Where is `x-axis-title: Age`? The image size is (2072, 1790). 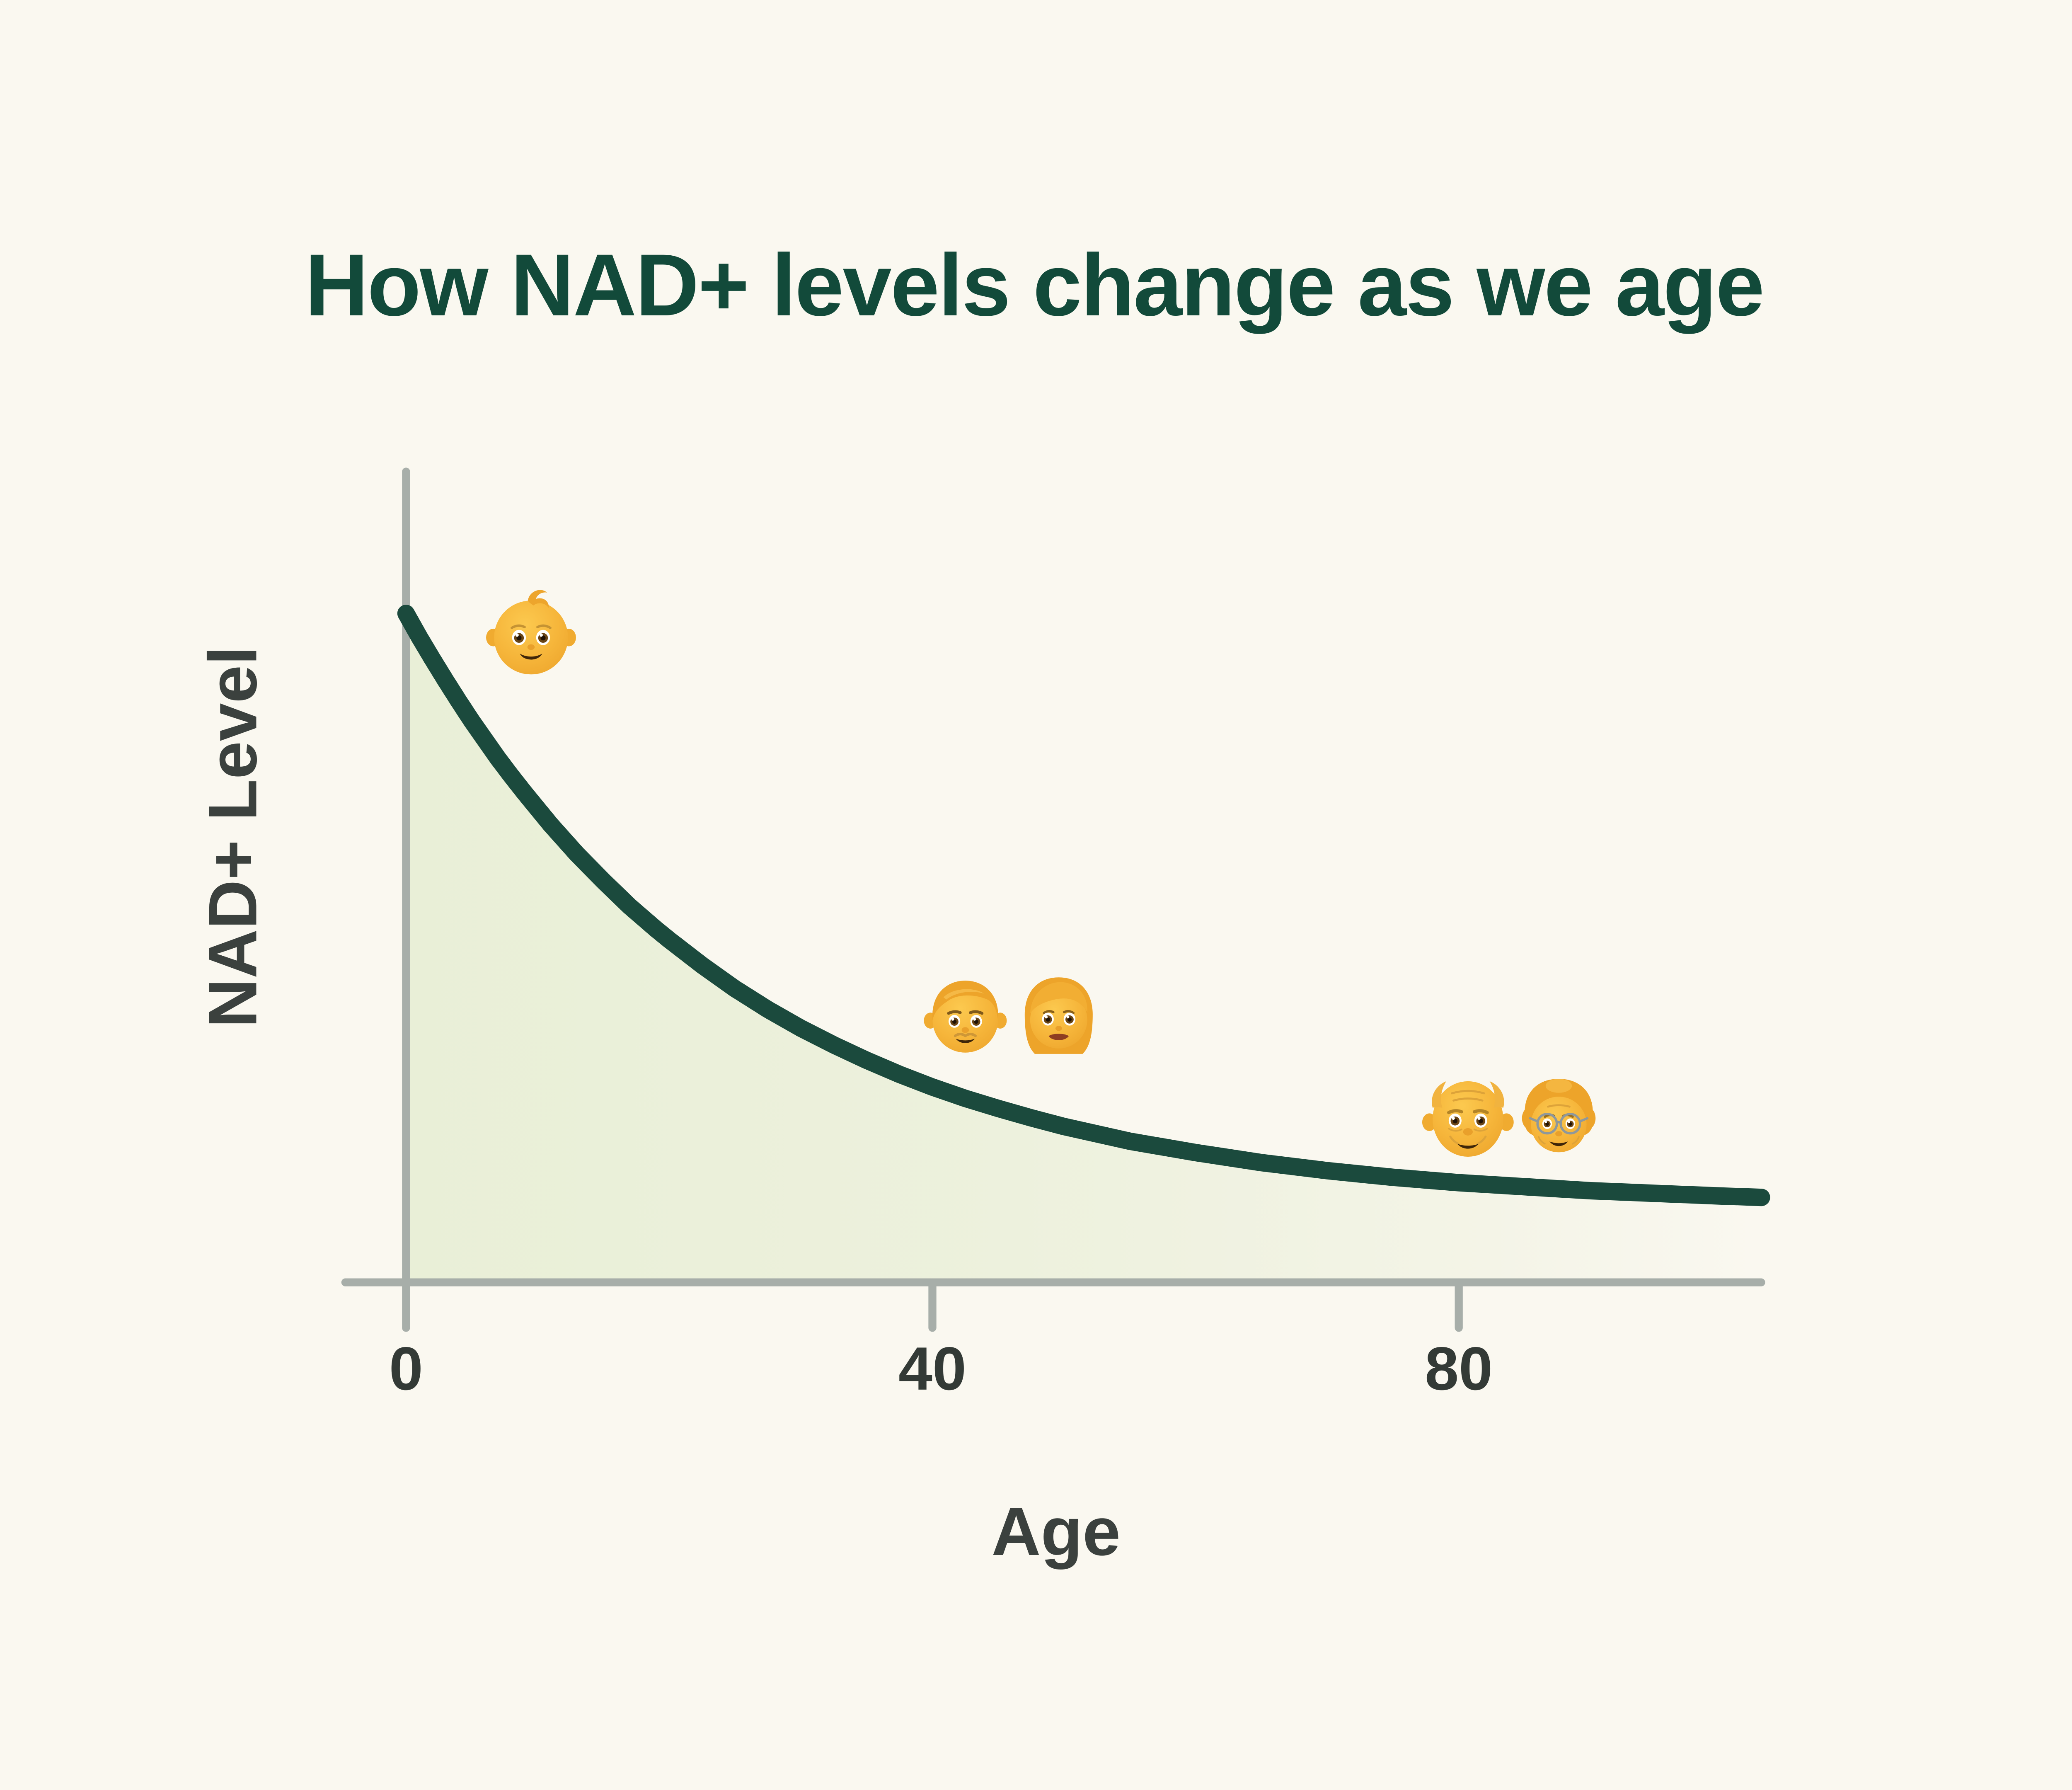
x-axis-title: Age is located at coordinates (1056, 1532).